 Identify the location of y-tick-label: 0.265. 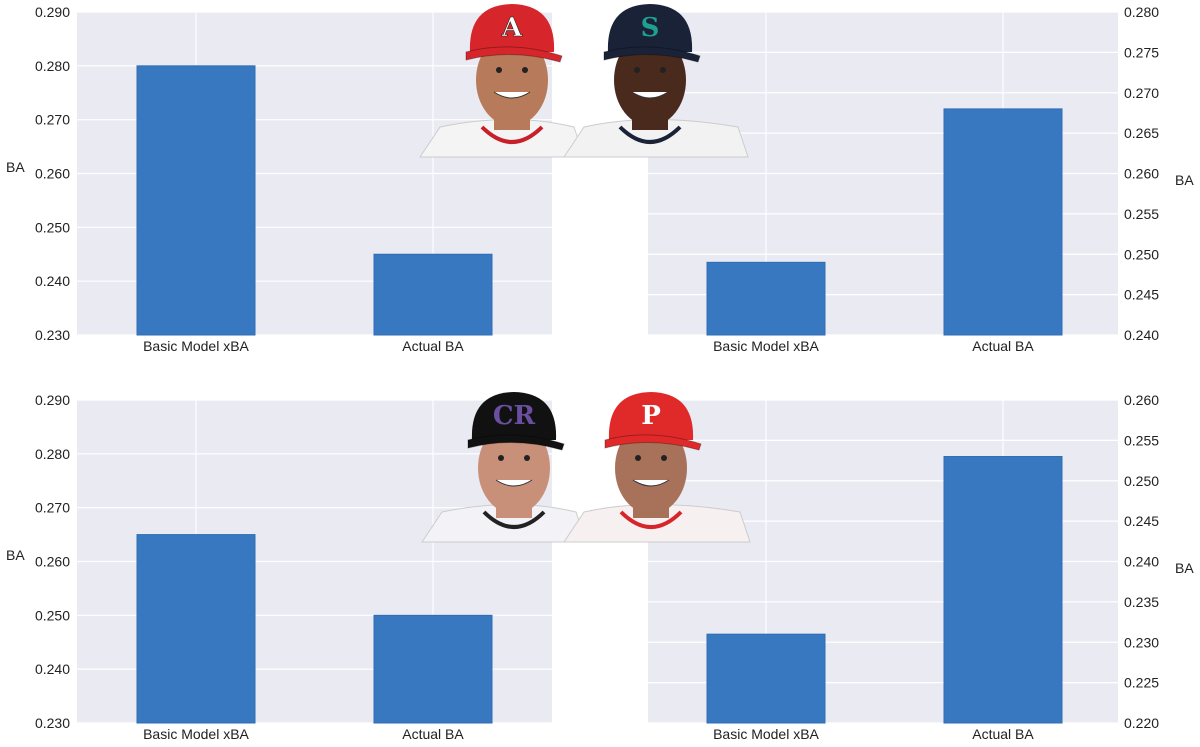
(1141, 133).